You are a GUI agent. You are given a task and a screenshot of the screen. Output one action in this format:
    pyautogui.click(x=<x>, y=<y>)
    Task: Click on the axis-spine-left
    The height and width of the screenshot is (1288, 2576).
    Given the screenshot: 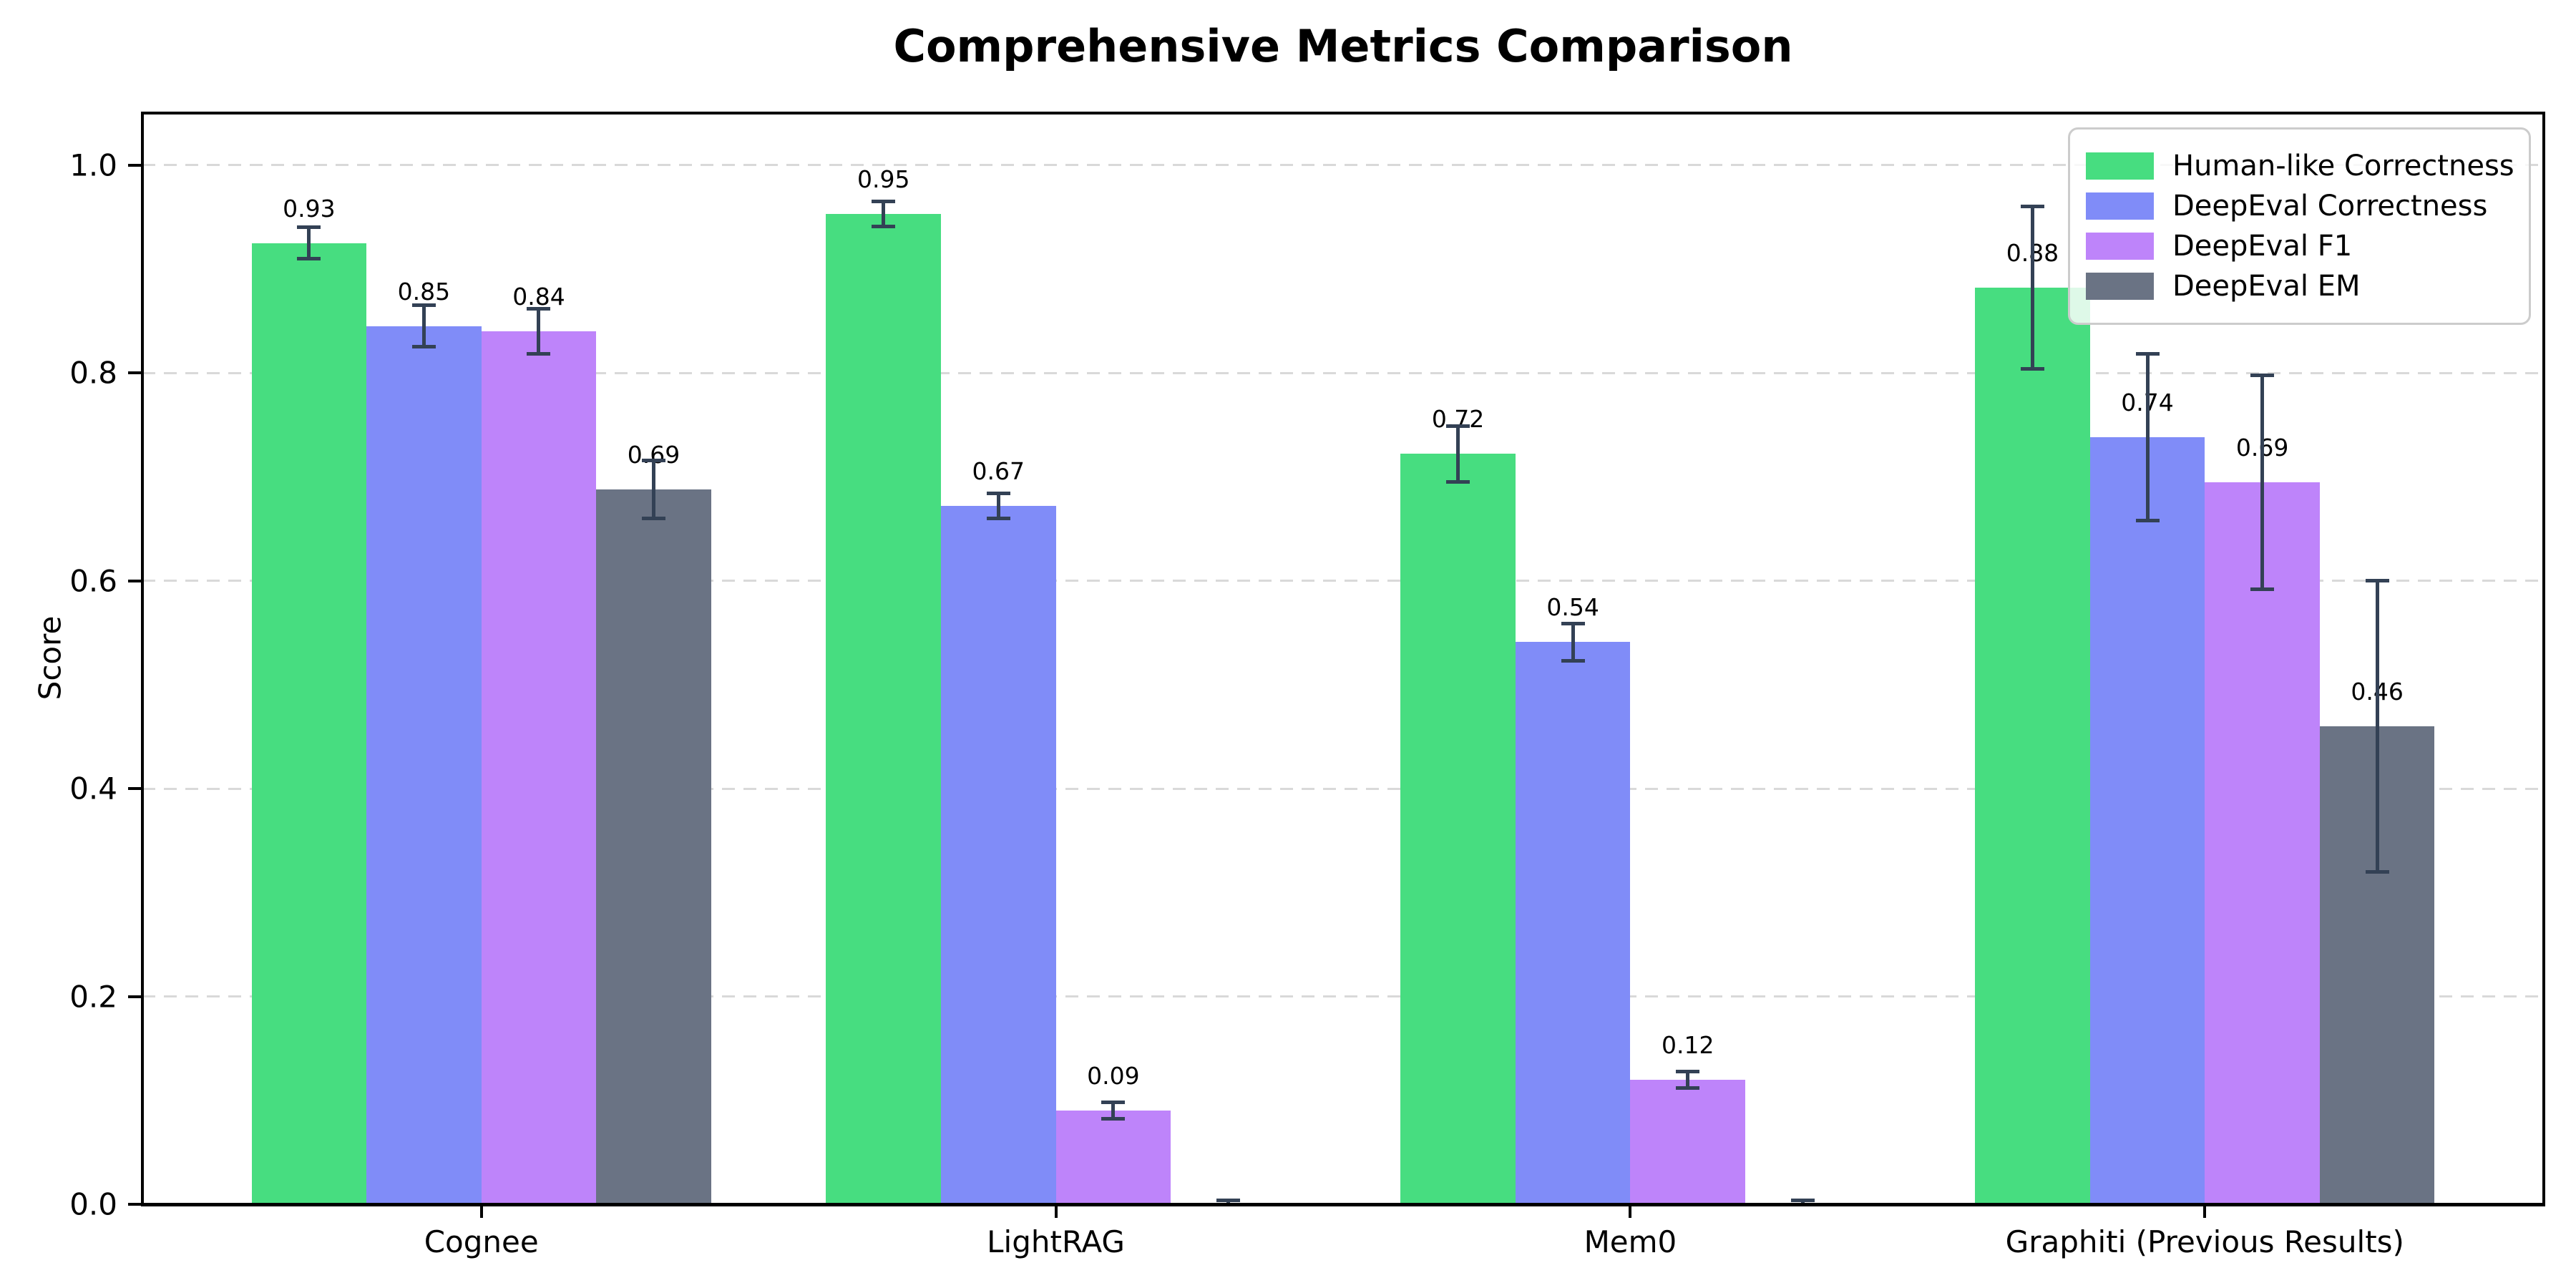 What is the action you would take?
    pyautogui.click(x=142, y=659)
    